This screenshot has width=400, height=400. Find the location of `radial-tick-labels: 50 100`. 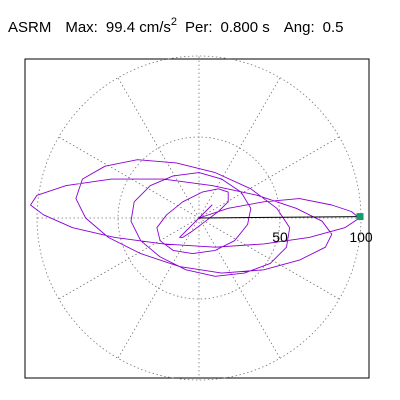

radial-tick-labels: 50 100 is located at coordinates (322, 237).